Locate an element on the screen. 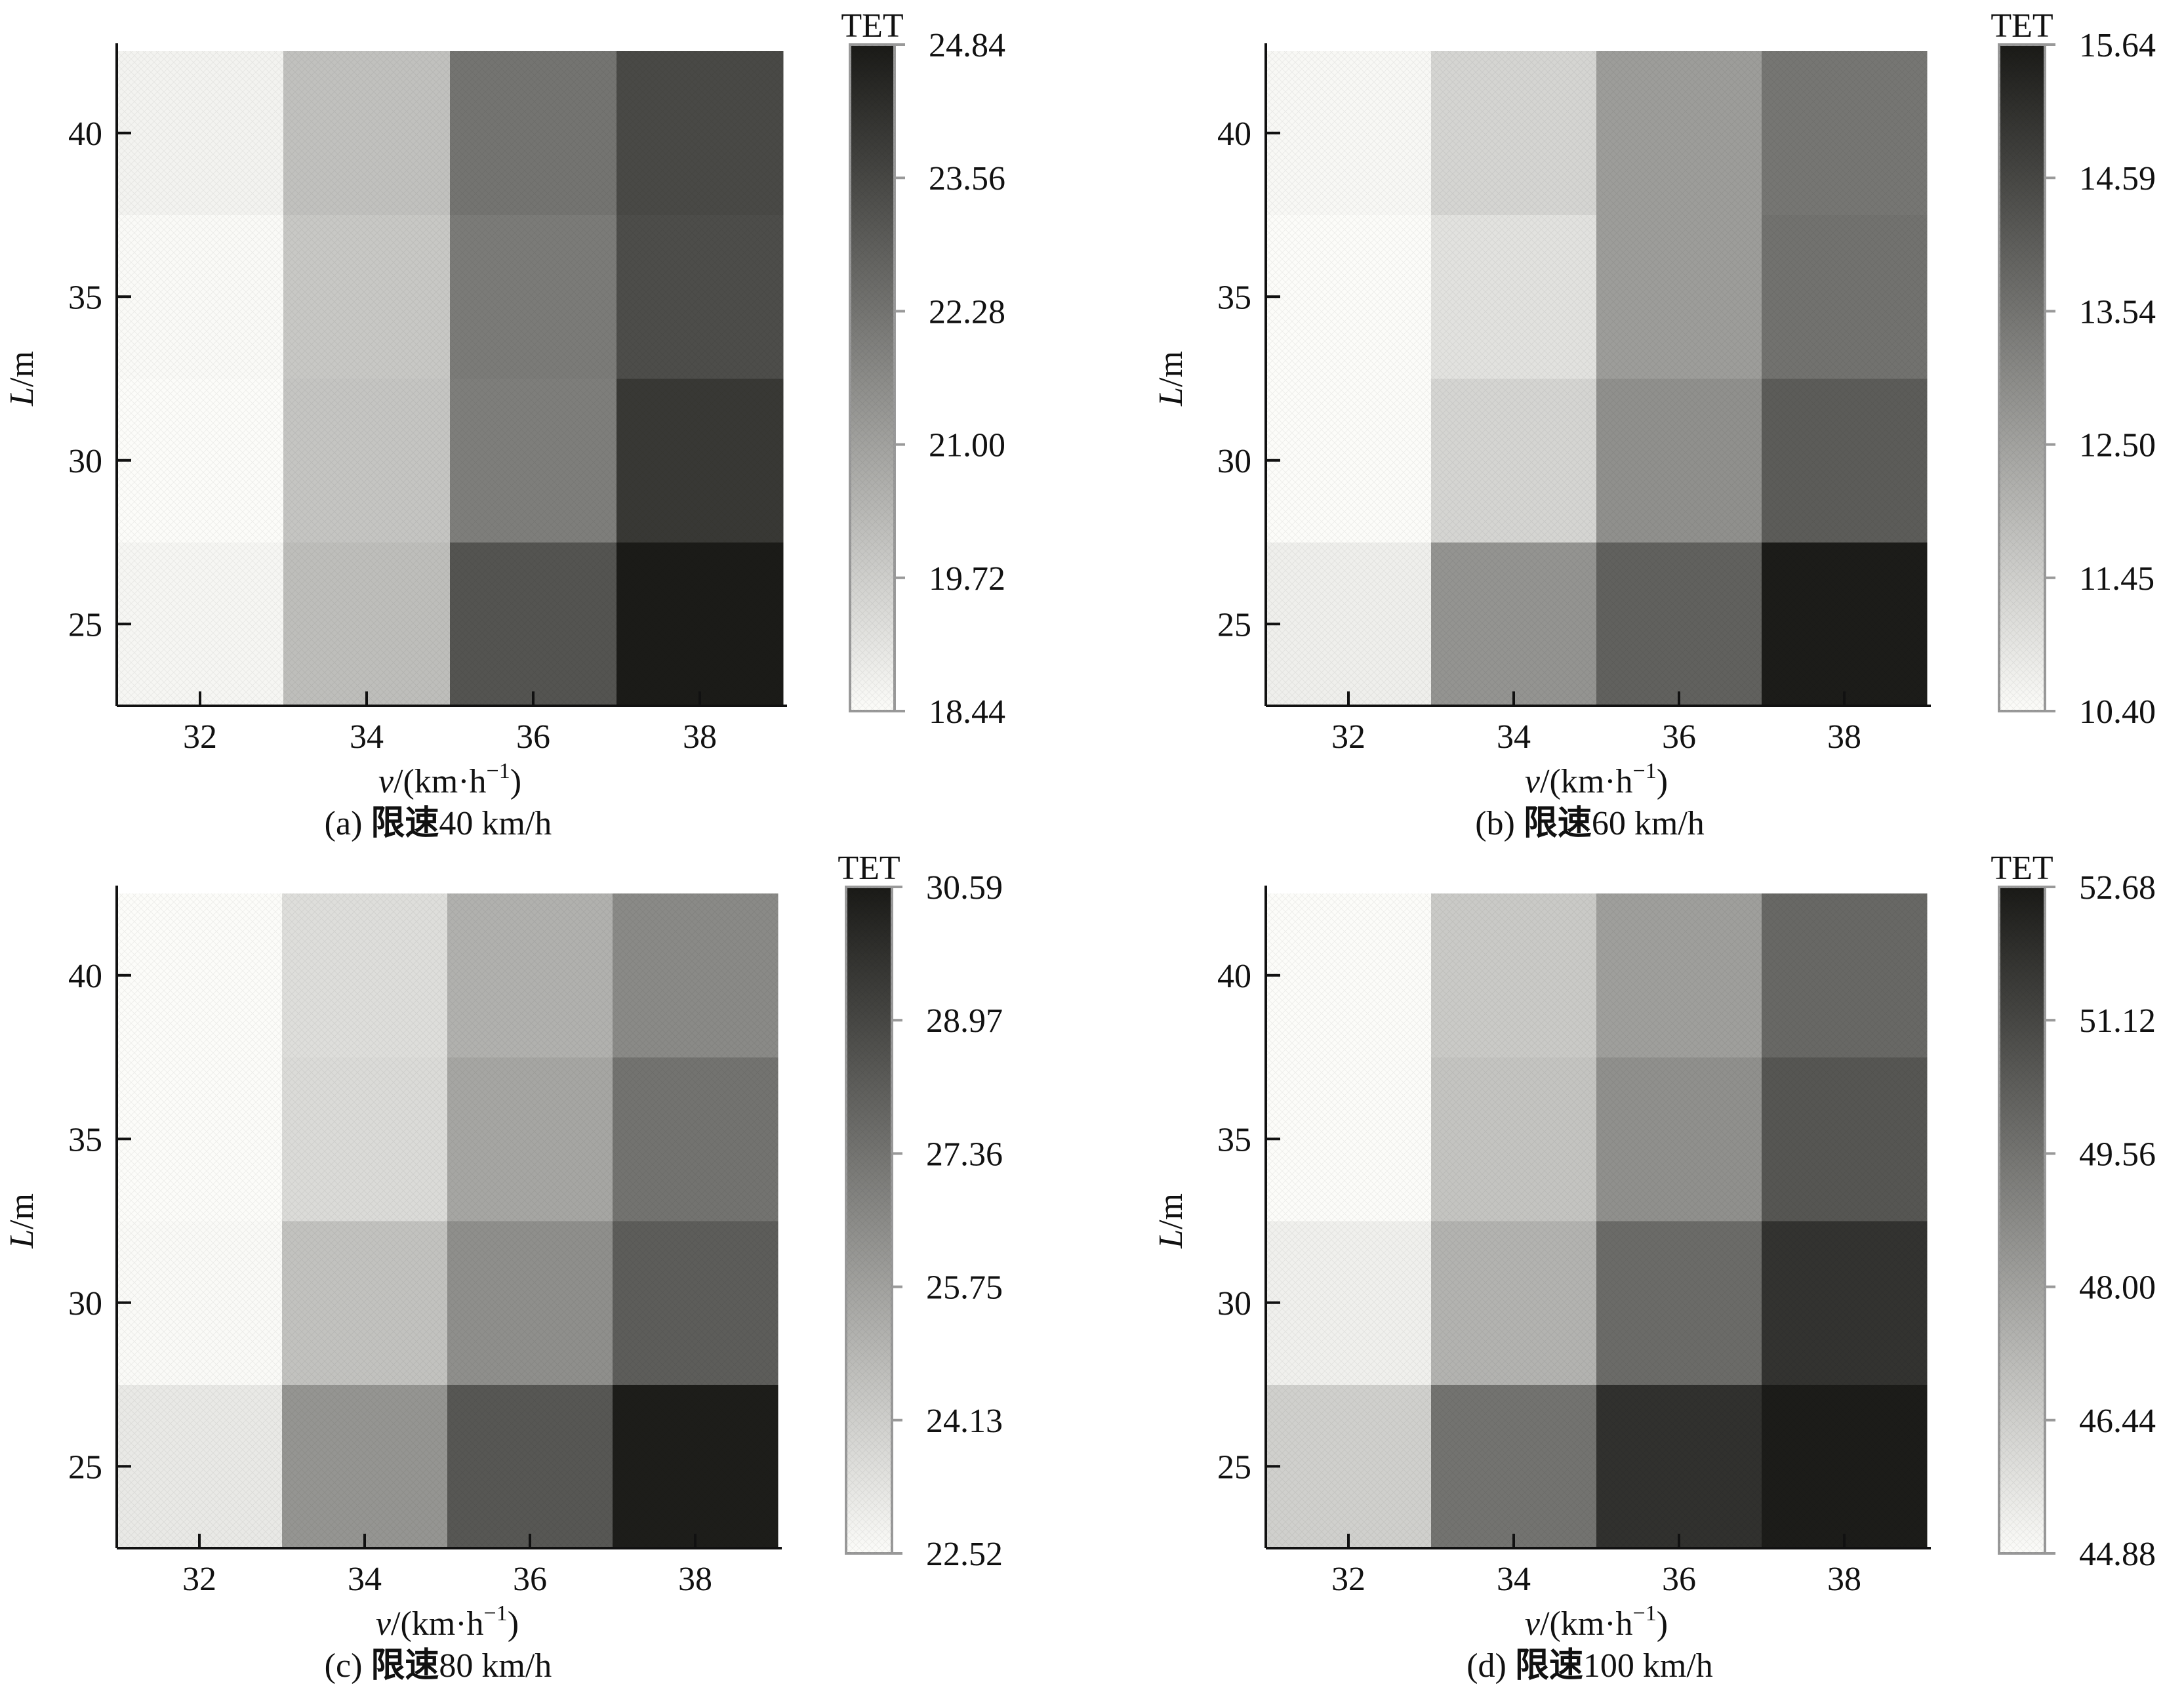 Image resolution: width=2184 pixels, height=1701 pixels. x-tick-label: 36 is located at coordinates (530, 1579).